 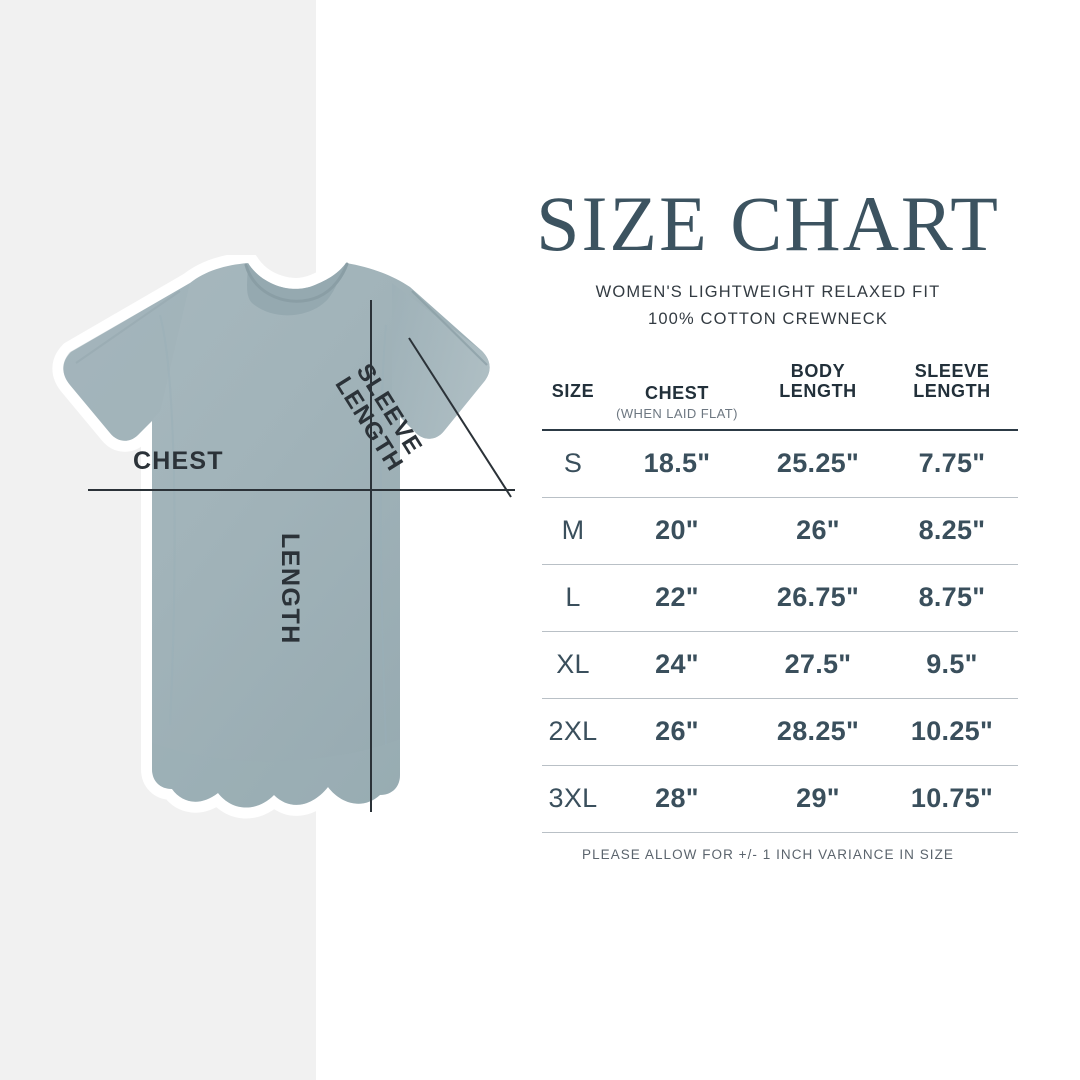 What do you see at coordinates (296, 282) in the screenshot?
I see `collar-ribbing` at bounding box center [296, 282].